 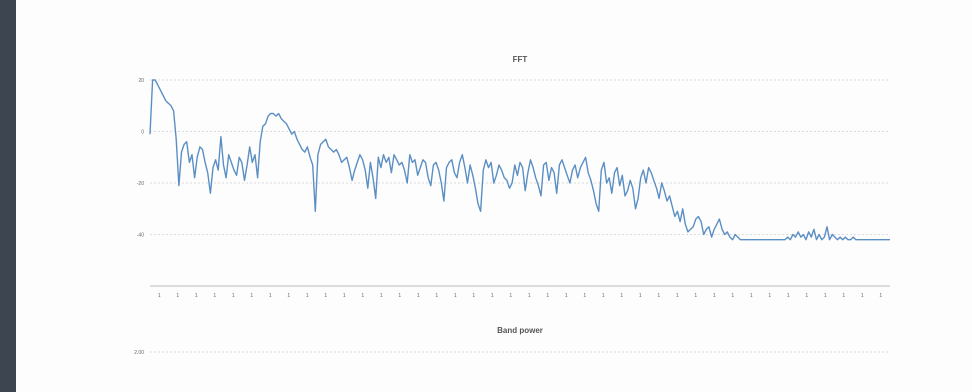 What do you see at coordinates (141, 81) in the screenshot?
I see `fft-y-tick-label: 20` at bounding box center [141, 81].